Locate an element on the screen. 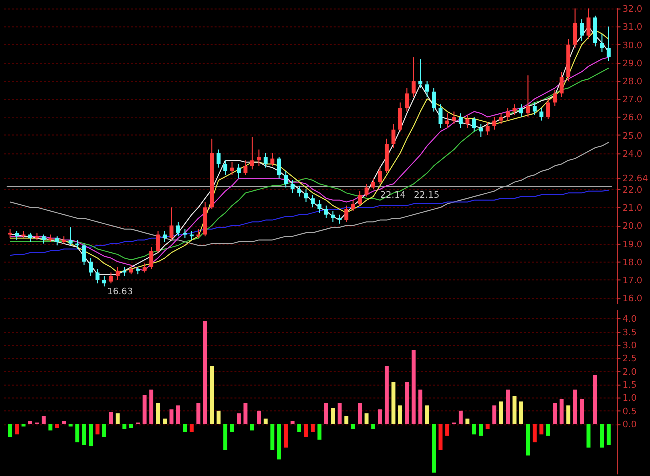  y-tick-label: 3.0 is located at coordinates (630, 347).